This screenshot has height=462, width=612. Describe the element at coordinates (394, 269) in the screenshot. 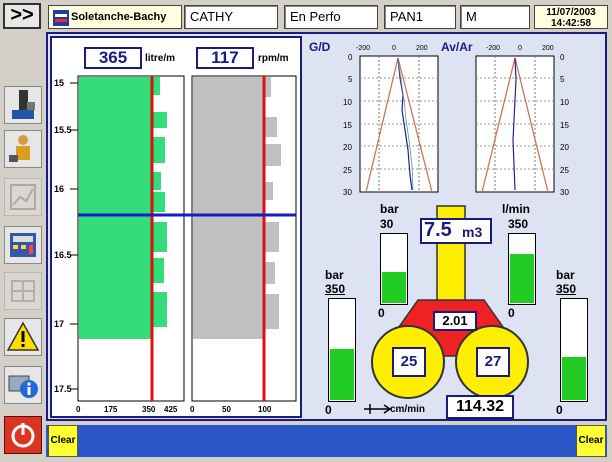

I see `pressure-mid-gauge` at that location.